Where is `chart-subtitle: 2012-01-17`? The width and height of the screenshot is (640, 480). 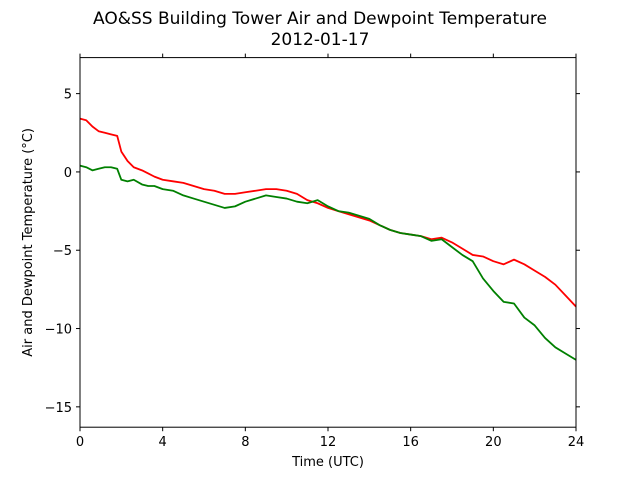
chart-subtitle: 2012-01-17 is located at coordinates (320, 40).